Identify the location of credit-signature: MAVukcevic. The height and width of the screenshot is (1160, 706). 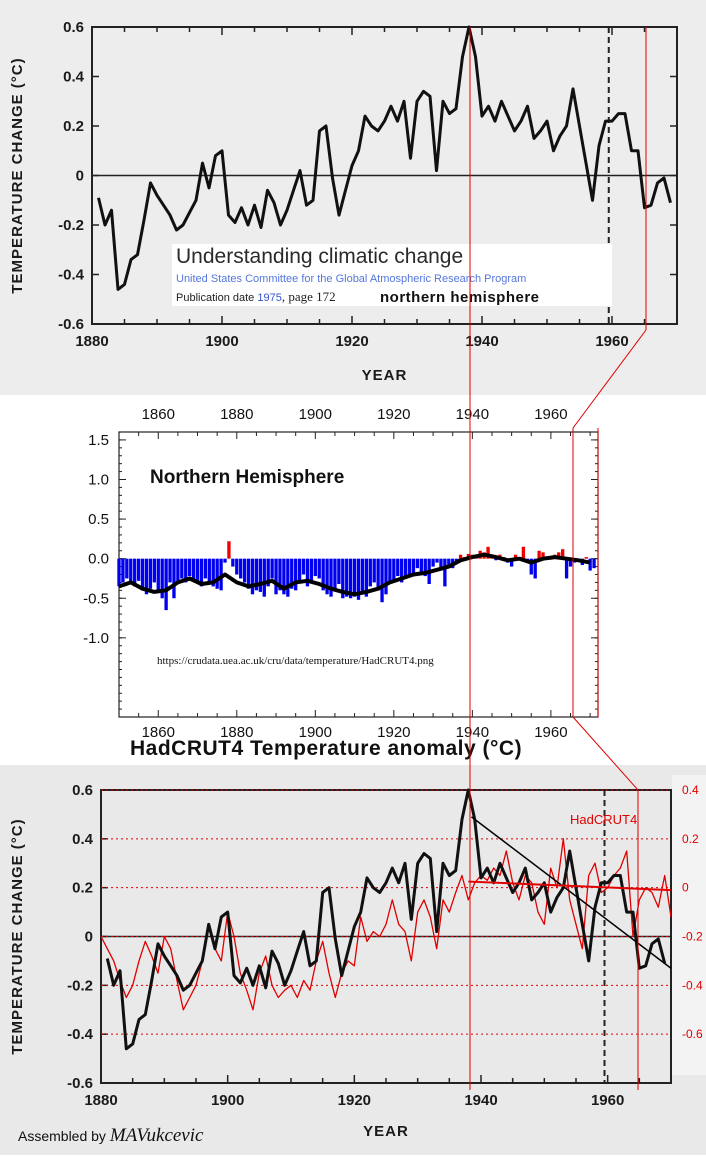
(156, 1135).